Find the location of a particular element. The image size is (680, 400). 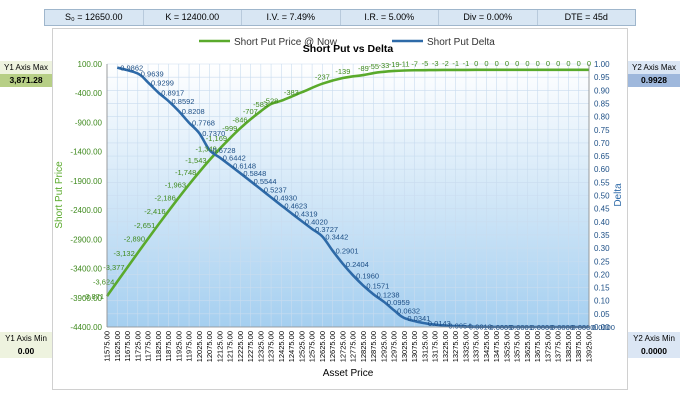

x-tick-label: 13575.00 is located at coordinates (517, 346).